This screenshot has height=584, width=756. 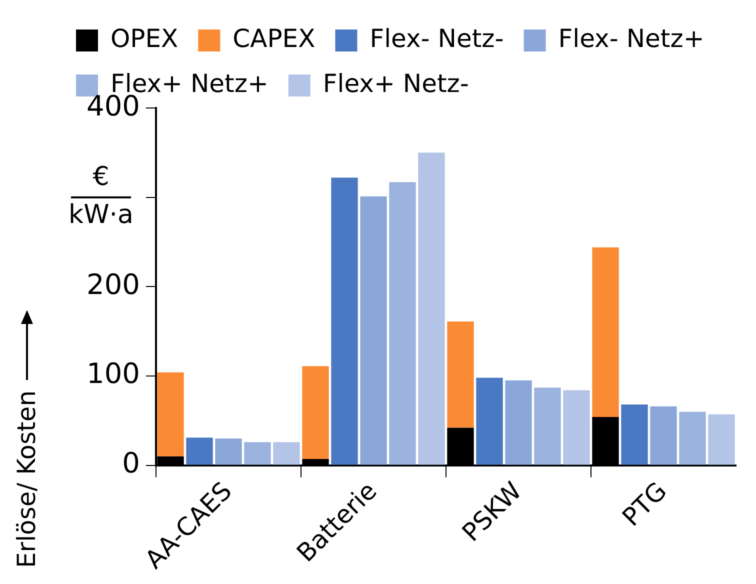 I want to click on legend-label: Flex+ Netz-, so click(x=395, y=83).